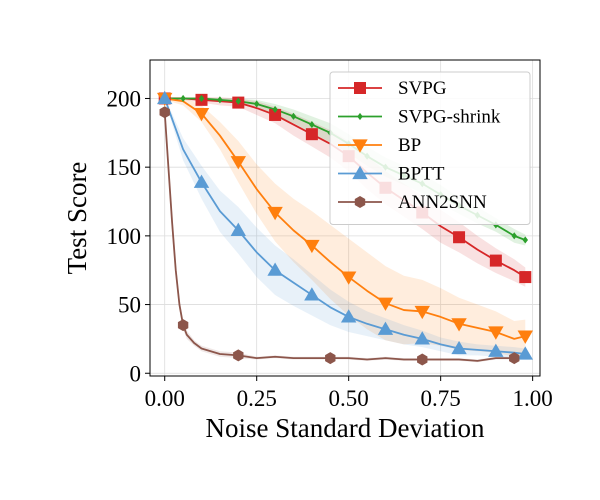  I want to click on legend-marker-bp, so click(360, 146).